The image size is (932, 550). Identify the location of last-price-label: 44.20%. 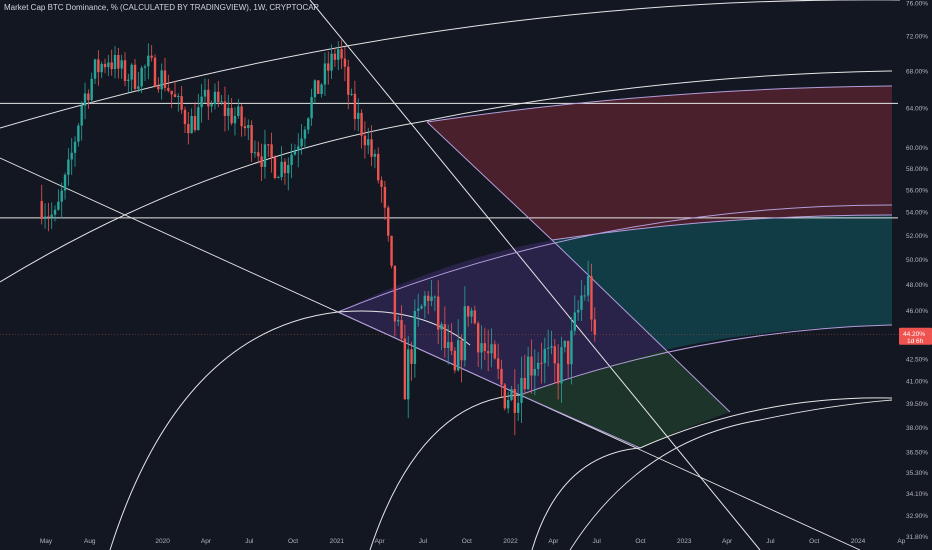
(914, 334).